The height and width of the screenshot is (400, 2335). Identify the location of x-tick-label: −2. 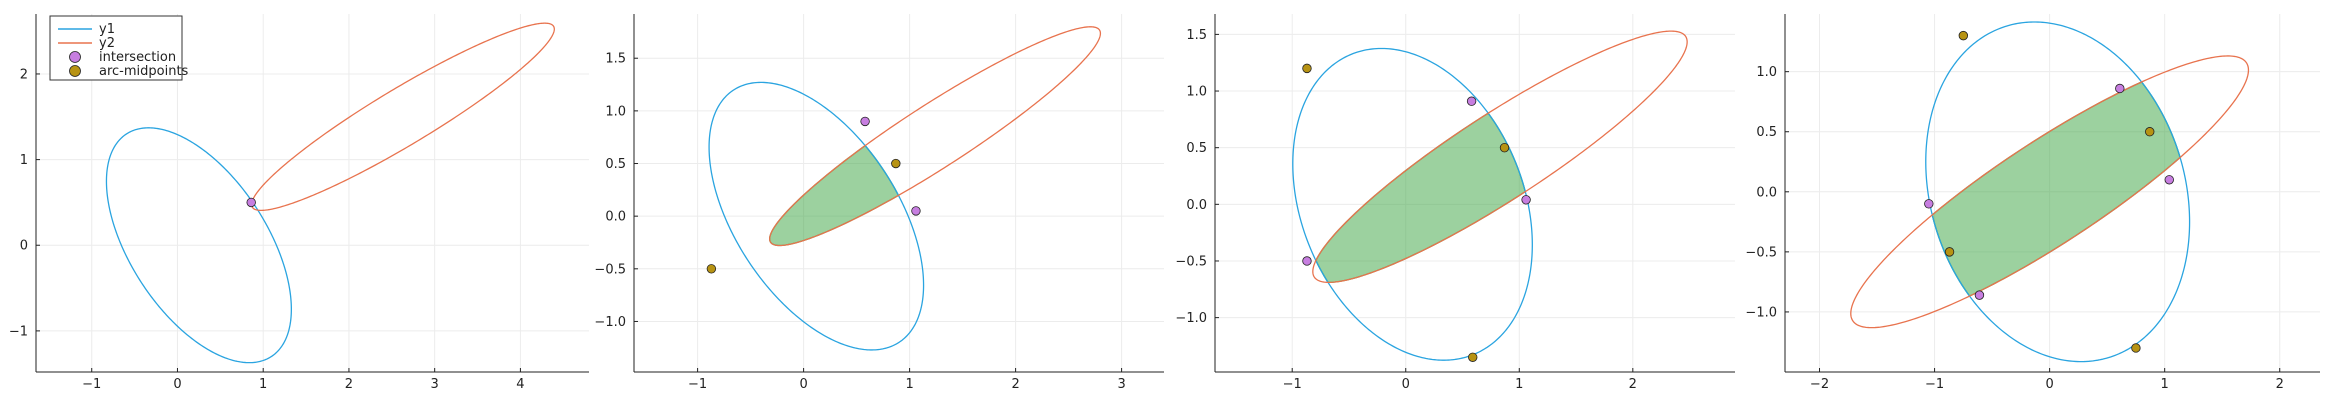
(1819, 384).